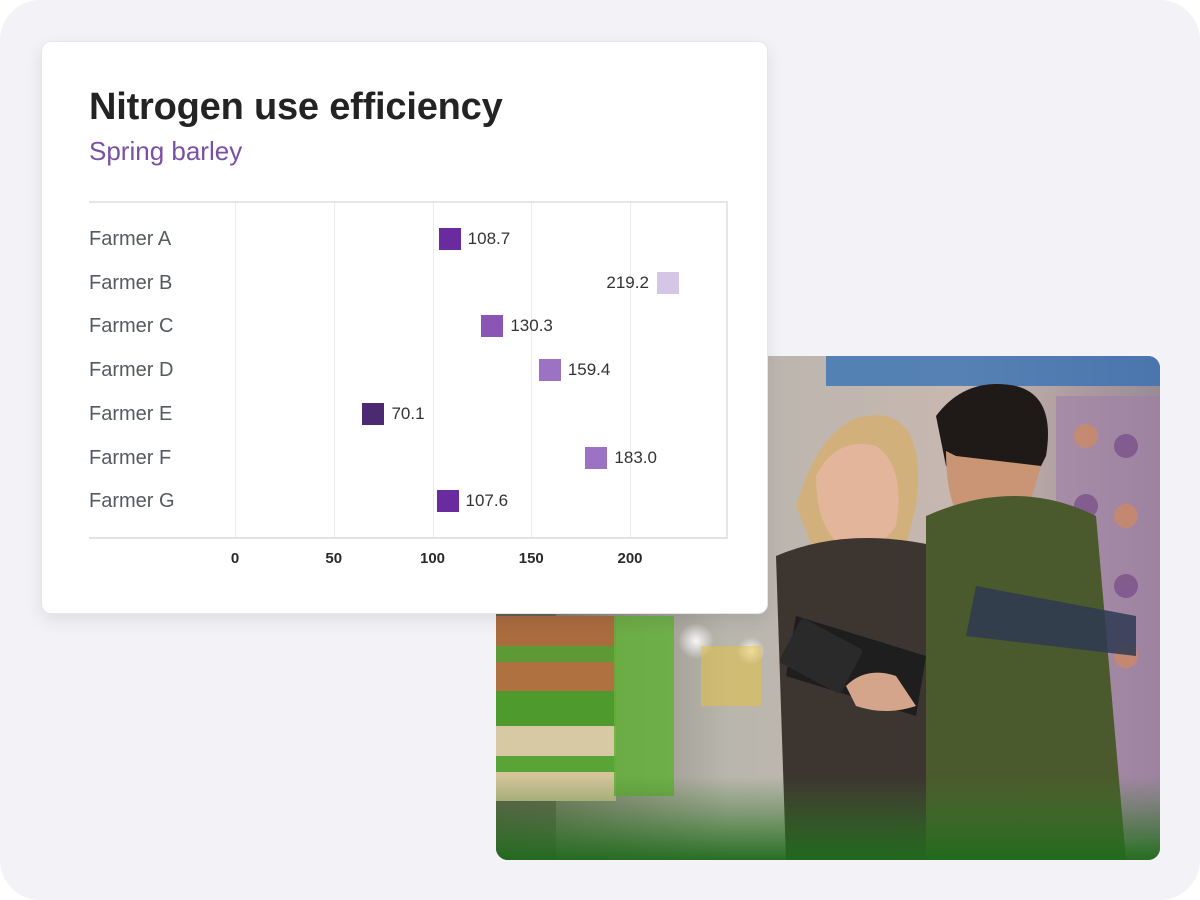  Describe the element at coordinates (630, 558) in the screenshot. I see `x-tick-label: 200` at that location.